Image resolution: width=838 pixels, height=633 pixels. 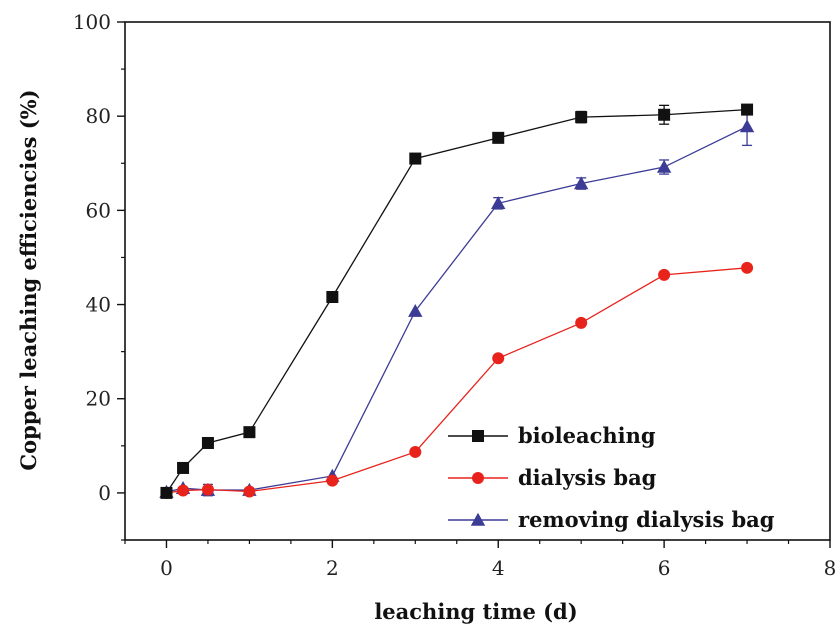 I want to click on legend-item: dialysis bag, so click(x=552, y=477).